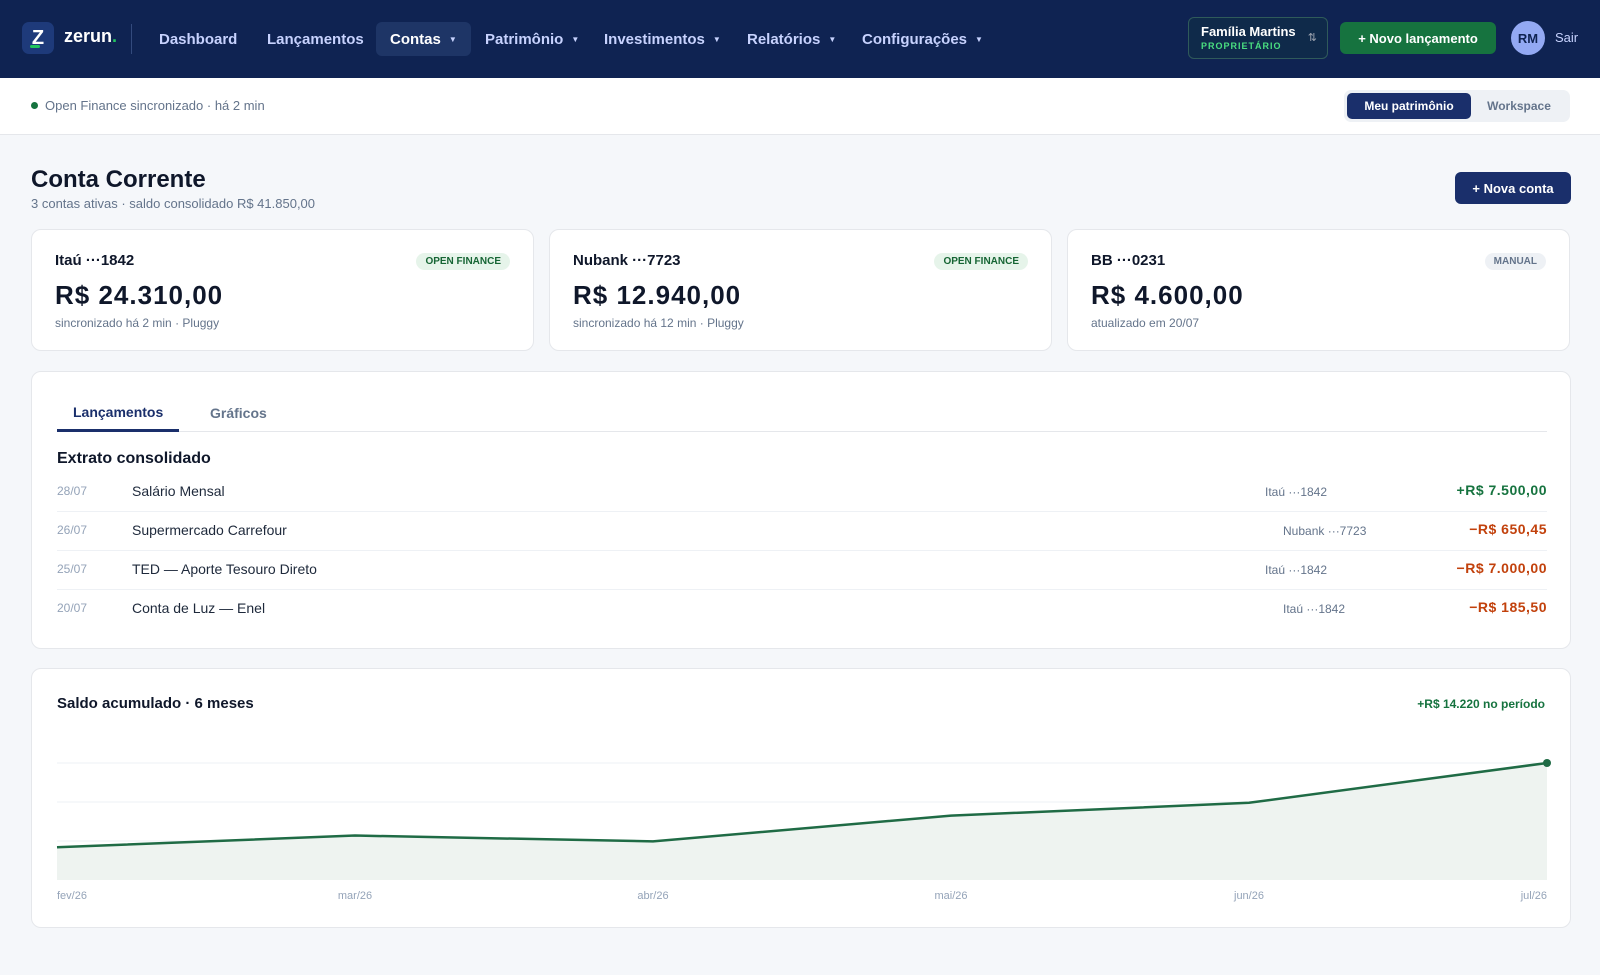 This screenshot has height=975, width=1600. What do you see at coordinates (199, 608) in the screenshot?
I see `entry-description: Conta de Luz — Enel` at bounding box center [199, 608].